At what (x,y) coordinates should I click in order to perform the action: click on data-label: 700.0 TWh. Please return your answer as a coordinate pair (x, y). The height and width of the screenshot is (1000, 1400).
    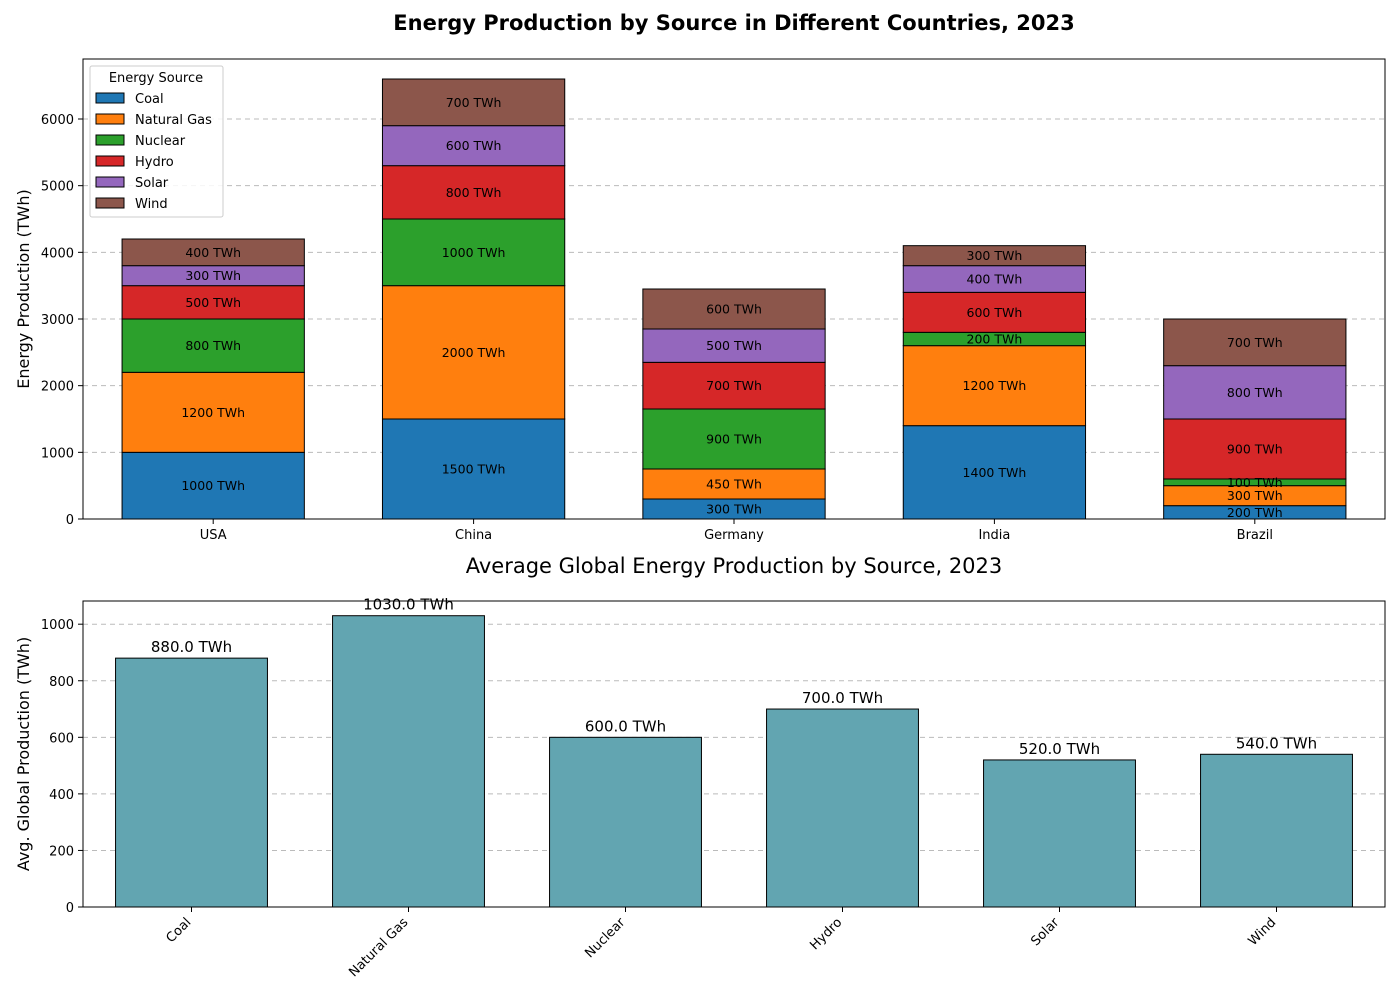
    Looking at the image, I should click on (842, 698).